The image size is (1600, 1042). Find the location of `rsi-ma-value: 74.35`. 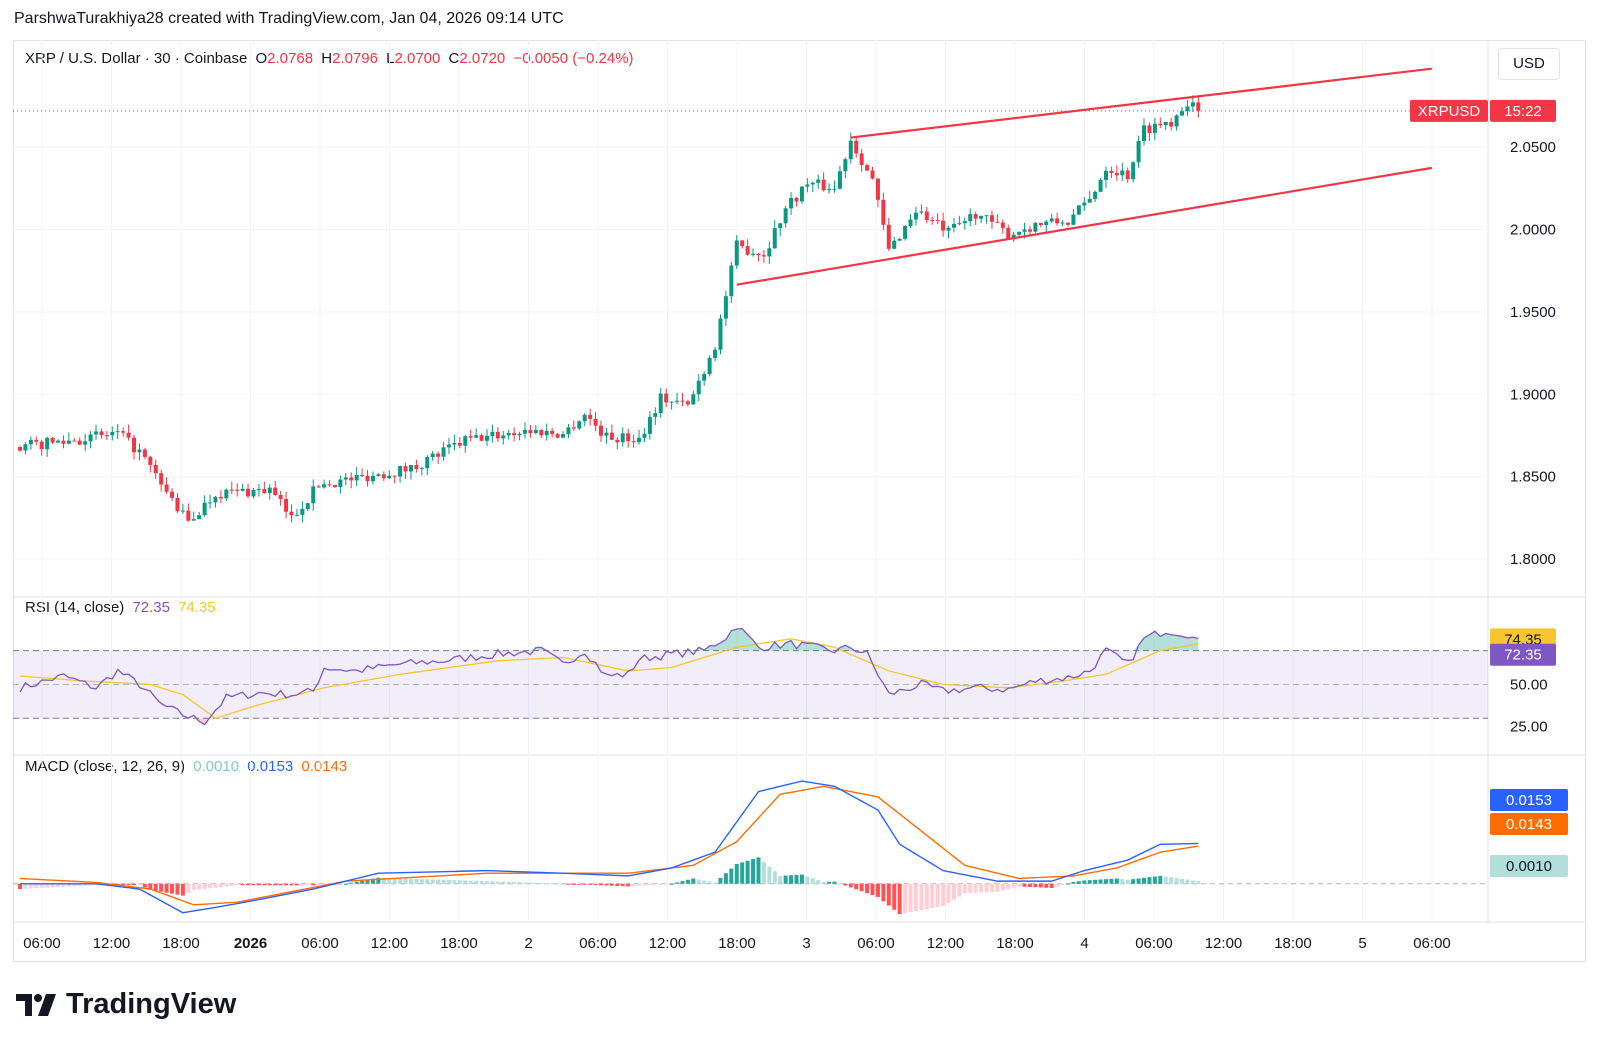

rsi-ma-value: 74.35 is located at coordinates (197, 607).